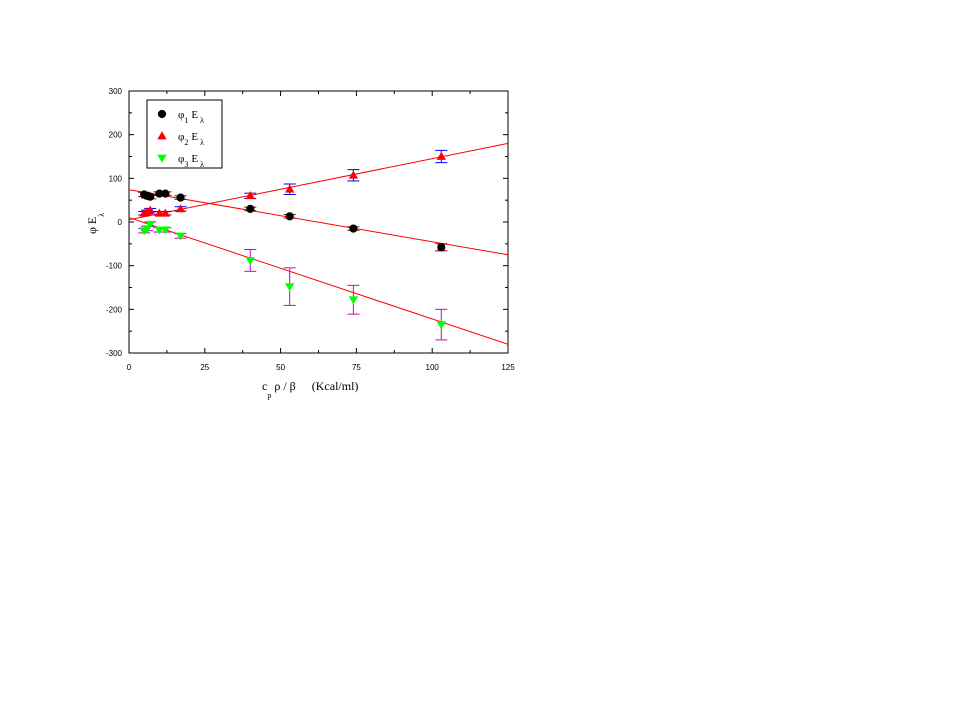 The width and height of the screenshot is (959, 719). I want to click on x-tick-label-4: 100, so click(433, 367).